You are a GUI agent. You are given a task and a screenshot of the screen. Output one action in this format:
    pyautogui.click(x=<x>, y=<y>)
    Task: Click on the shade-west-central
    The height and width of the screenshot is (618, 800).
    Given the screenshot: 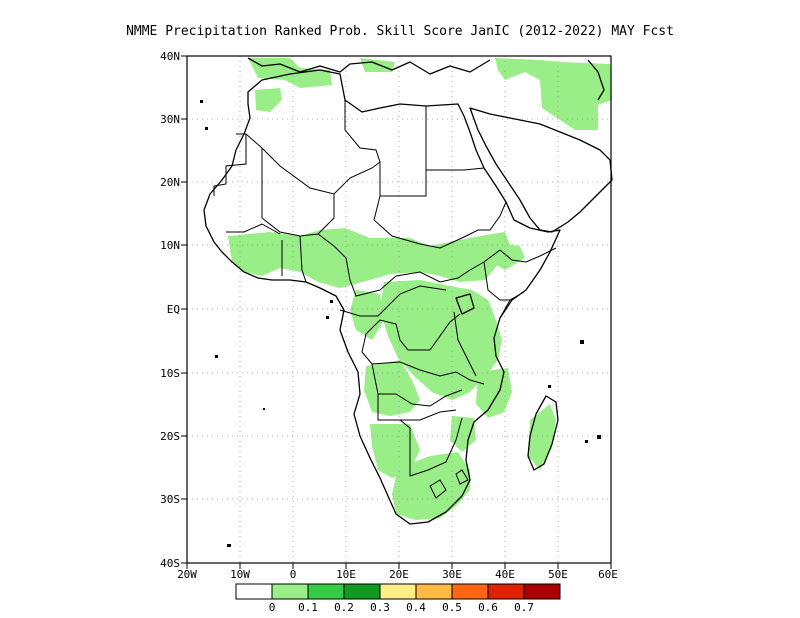 What is the action you would take?
    pyautogui.click(x=367, y=315)
    